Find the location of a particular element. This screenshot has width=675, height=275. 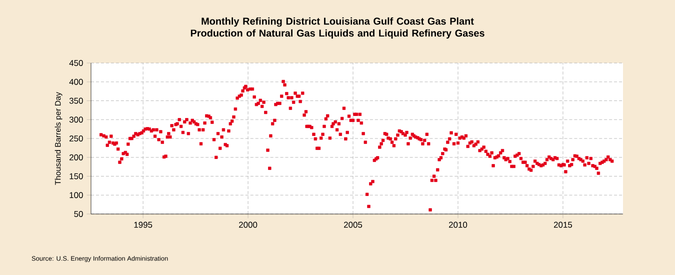

x-tick-label: 2015 is located at coordinates (563, 225).